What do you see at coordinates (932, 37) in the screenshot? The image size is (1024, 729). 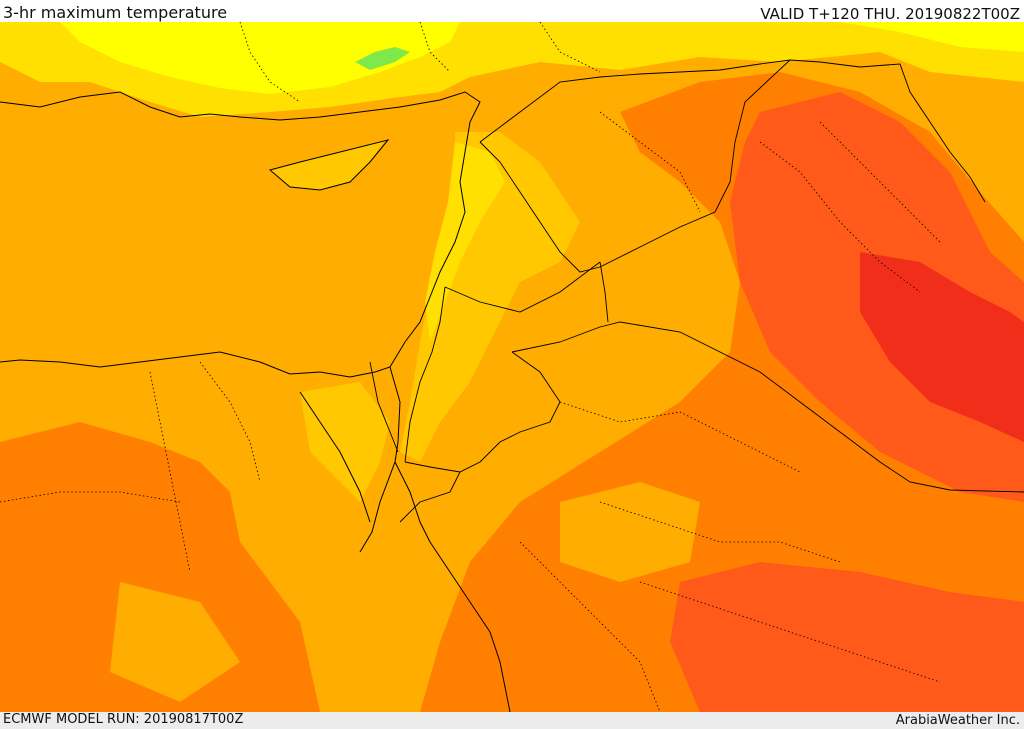 I see `caucasus-mild-zone` at bounding box center [932, 37].